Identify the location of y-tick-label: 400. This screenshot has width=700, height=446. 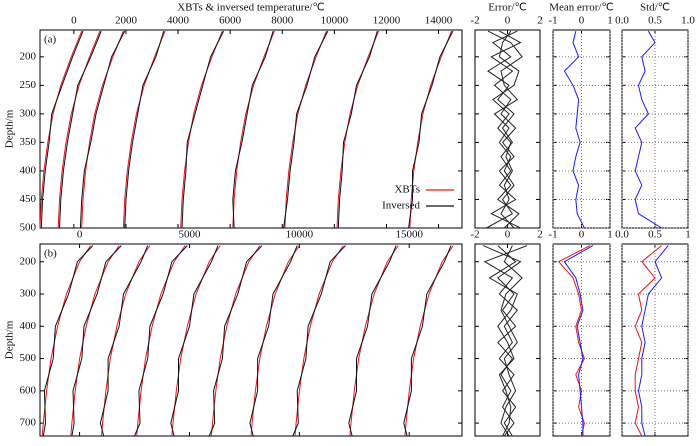
(28, 326).